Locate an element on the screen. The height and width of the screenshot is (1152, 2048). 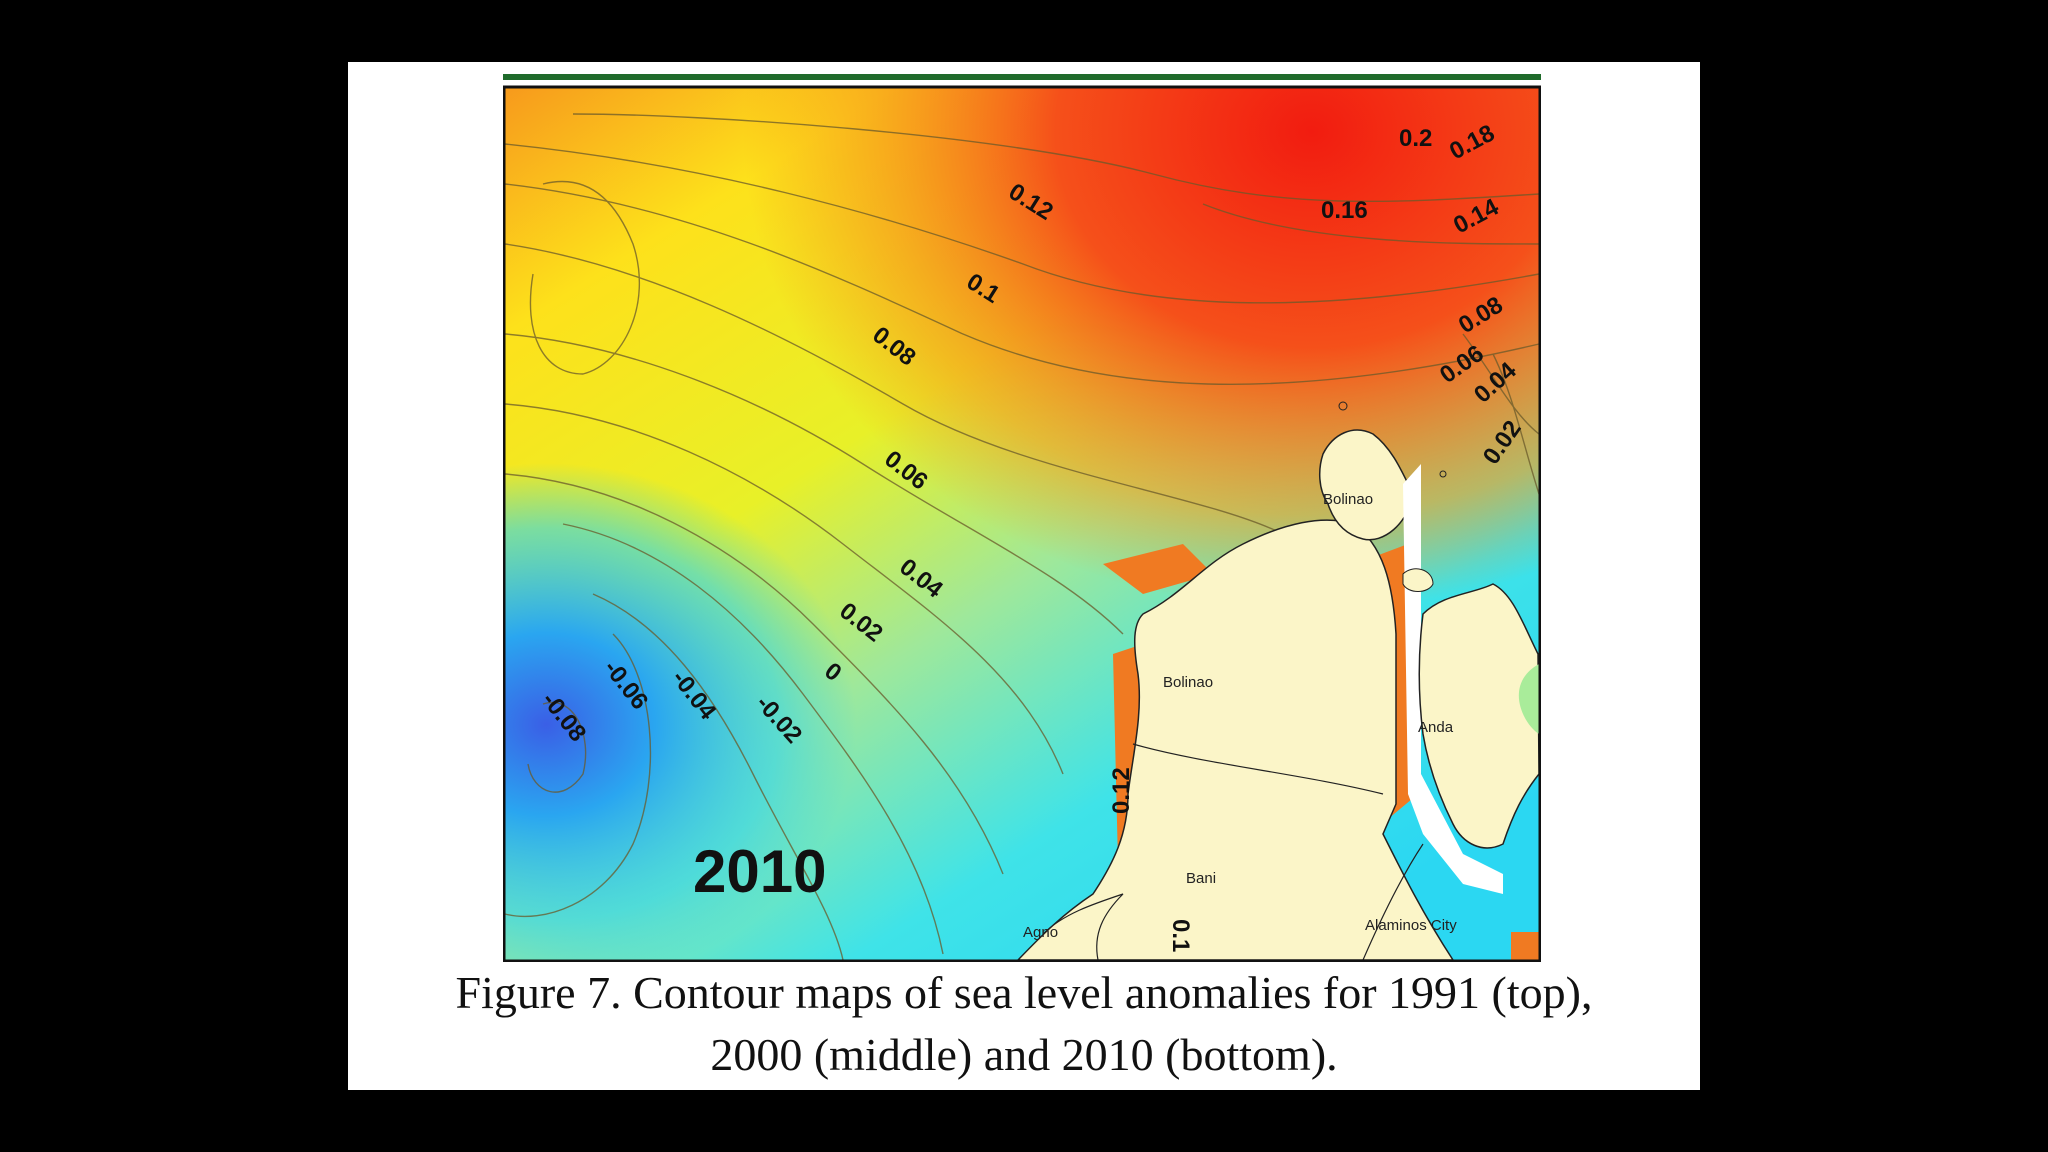
channel-water is located at coordinates (1453, 679).